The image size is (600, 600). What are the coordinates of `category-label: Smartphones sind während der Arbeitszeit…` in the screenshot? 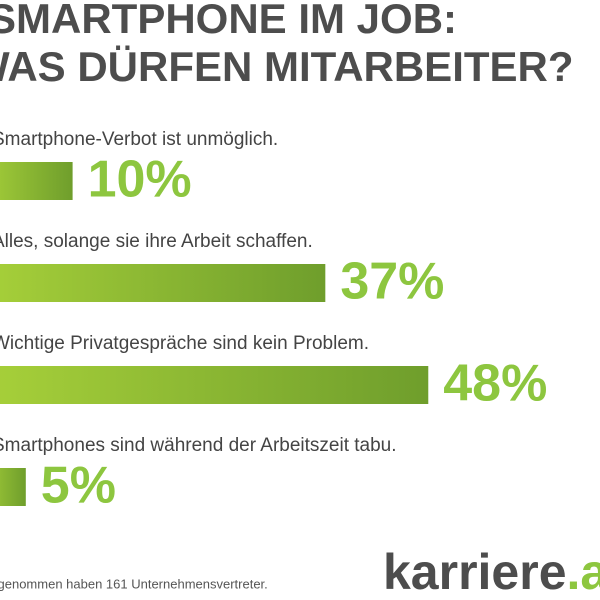 It's located at (198, 445).